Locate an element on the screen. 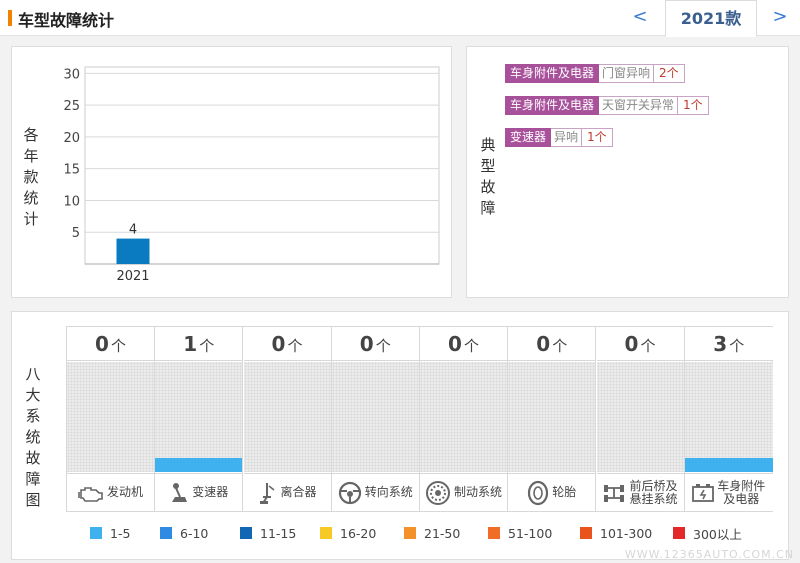 This screenshot has width=800, height=563. system-name: 发动机 is located at coordinates (110, 492).